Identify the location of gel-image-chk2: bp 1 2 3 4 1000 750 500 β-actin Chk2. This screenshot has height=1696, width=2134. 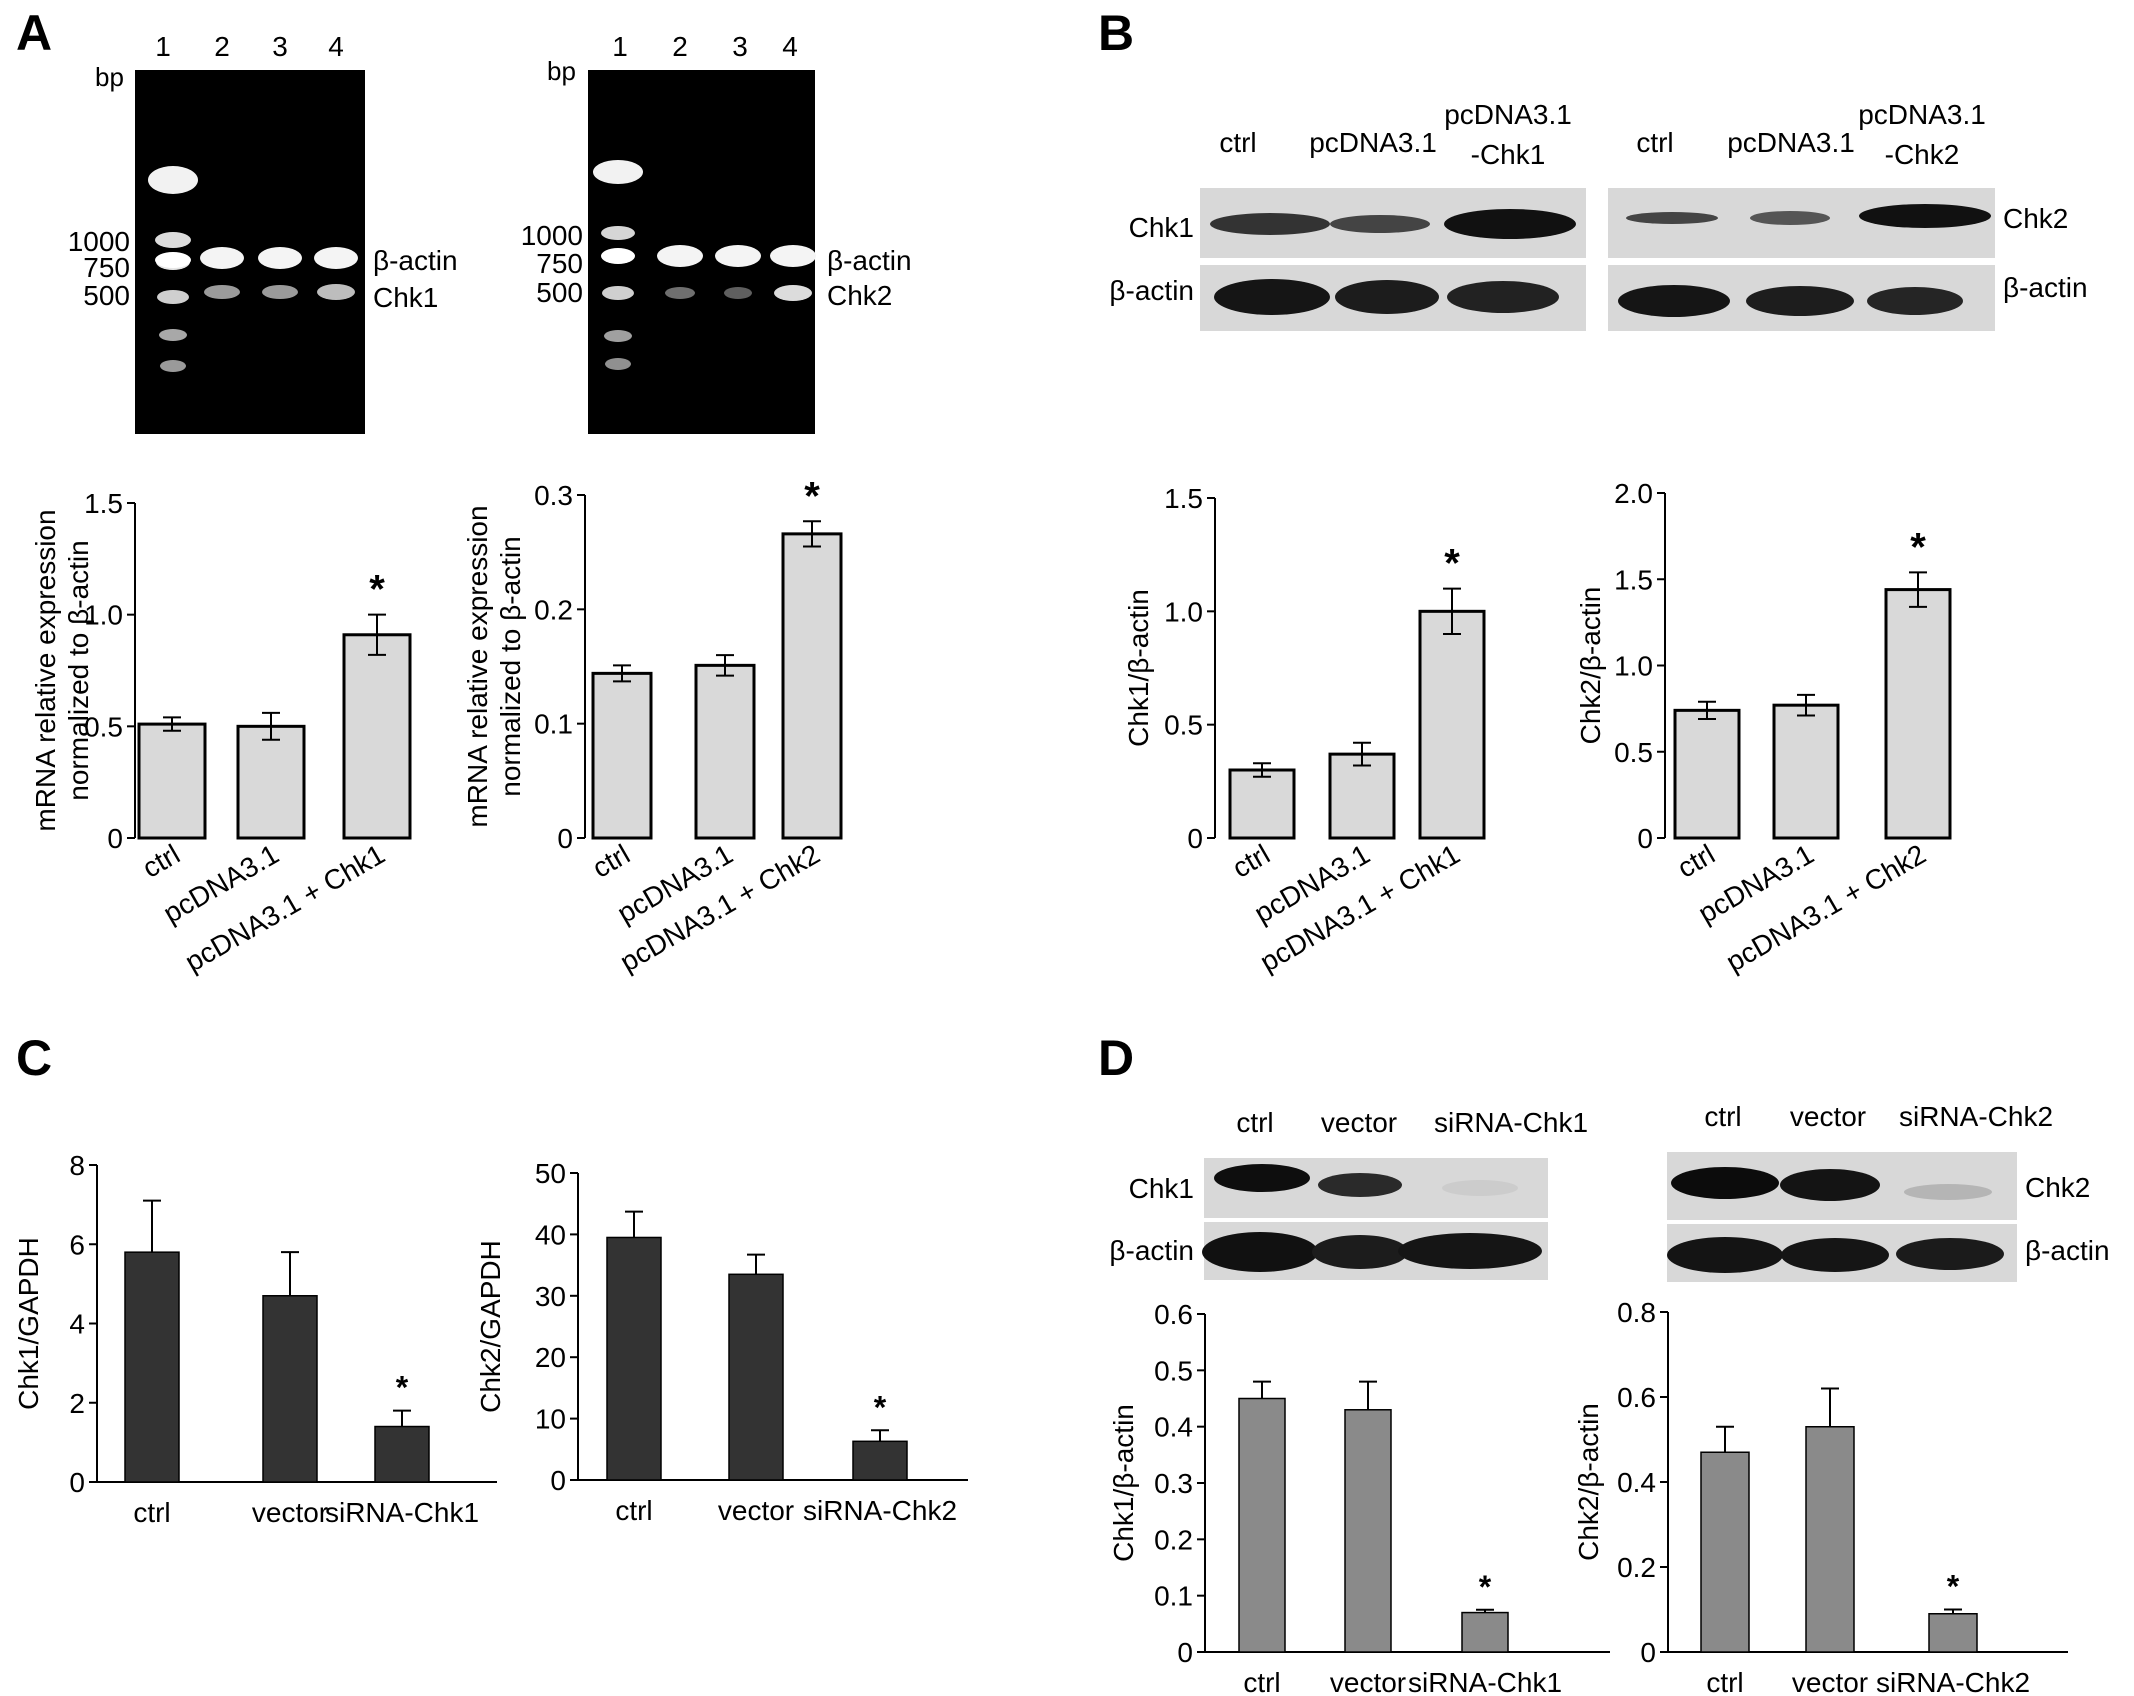
(716, 232).